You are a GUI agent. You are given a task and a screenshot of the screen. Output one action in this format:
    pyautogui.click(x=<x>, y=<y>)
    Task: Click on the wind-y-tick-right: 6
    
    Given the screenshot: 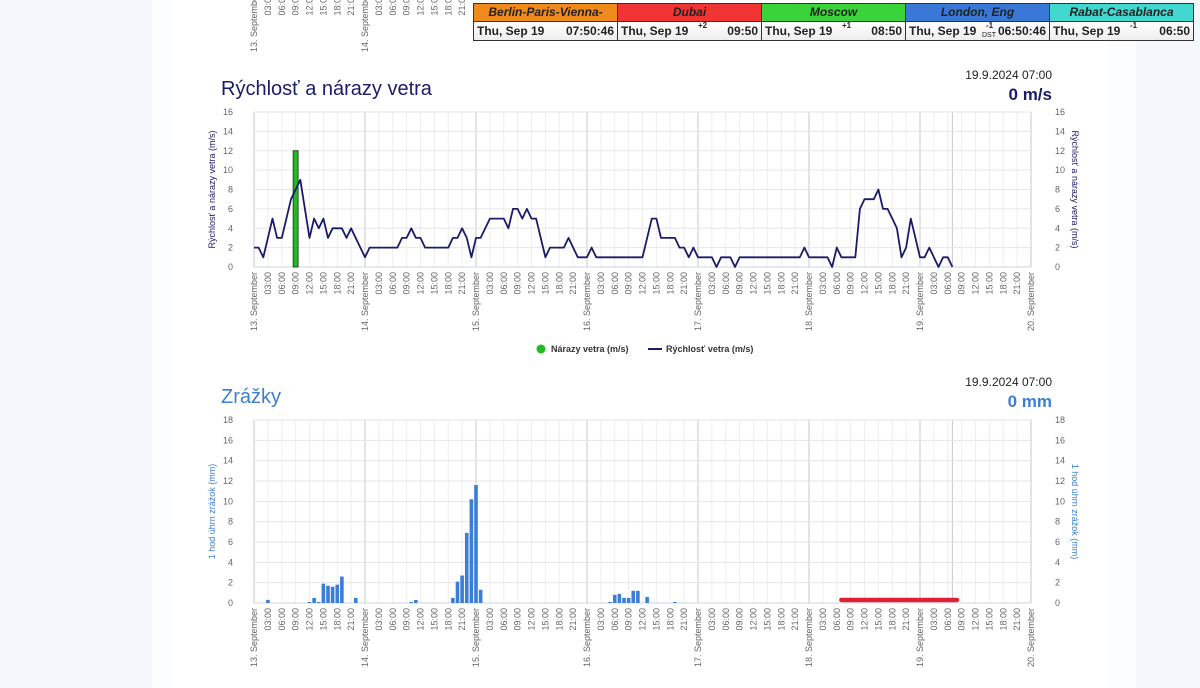 What is the action you would take?
    pyautogui.click(x=1057, y=209)
    